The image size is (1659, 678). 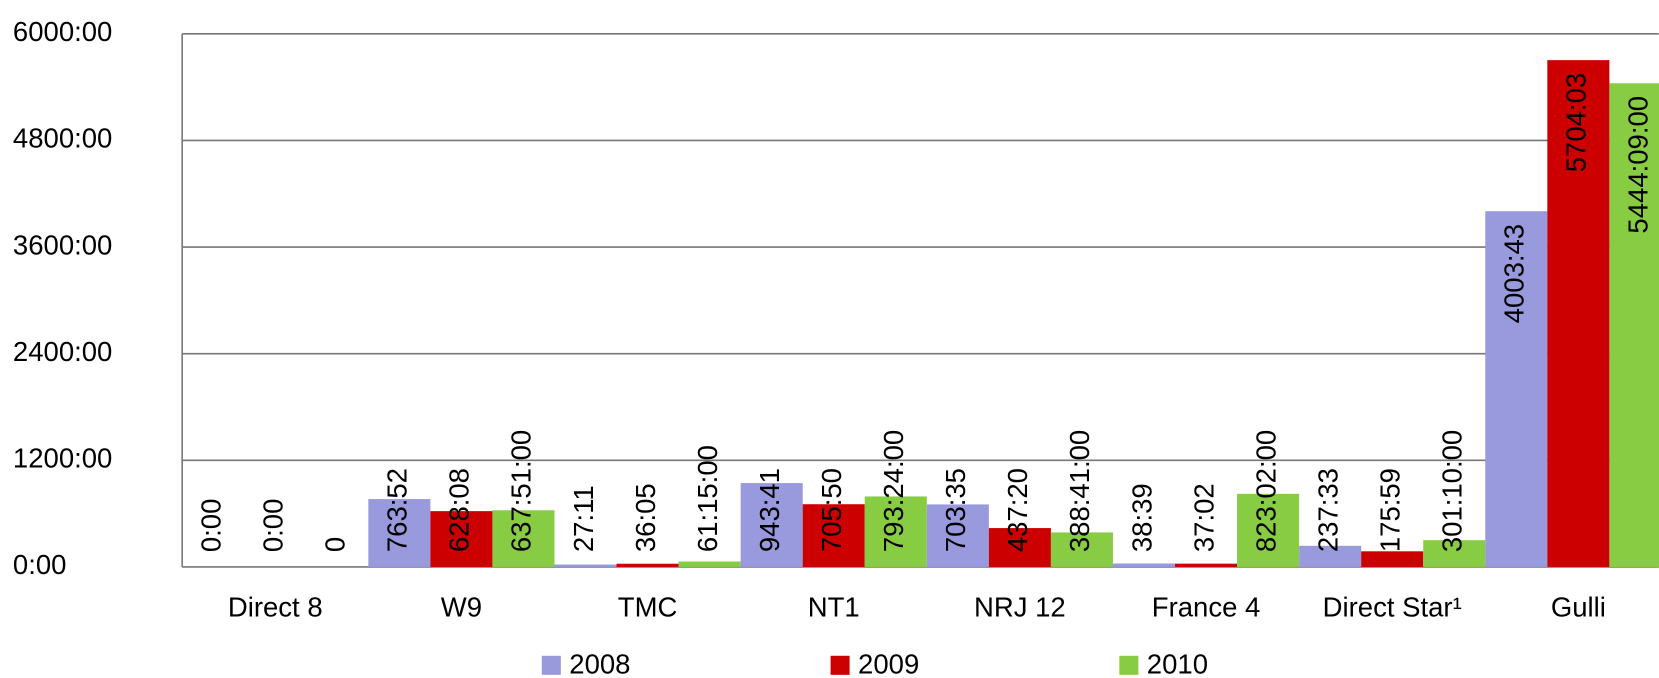 What do you see at coordinates (62, 31) in the screenshot?
I see `y-tick-label: 6000:00` at bounding box center [62, 31].